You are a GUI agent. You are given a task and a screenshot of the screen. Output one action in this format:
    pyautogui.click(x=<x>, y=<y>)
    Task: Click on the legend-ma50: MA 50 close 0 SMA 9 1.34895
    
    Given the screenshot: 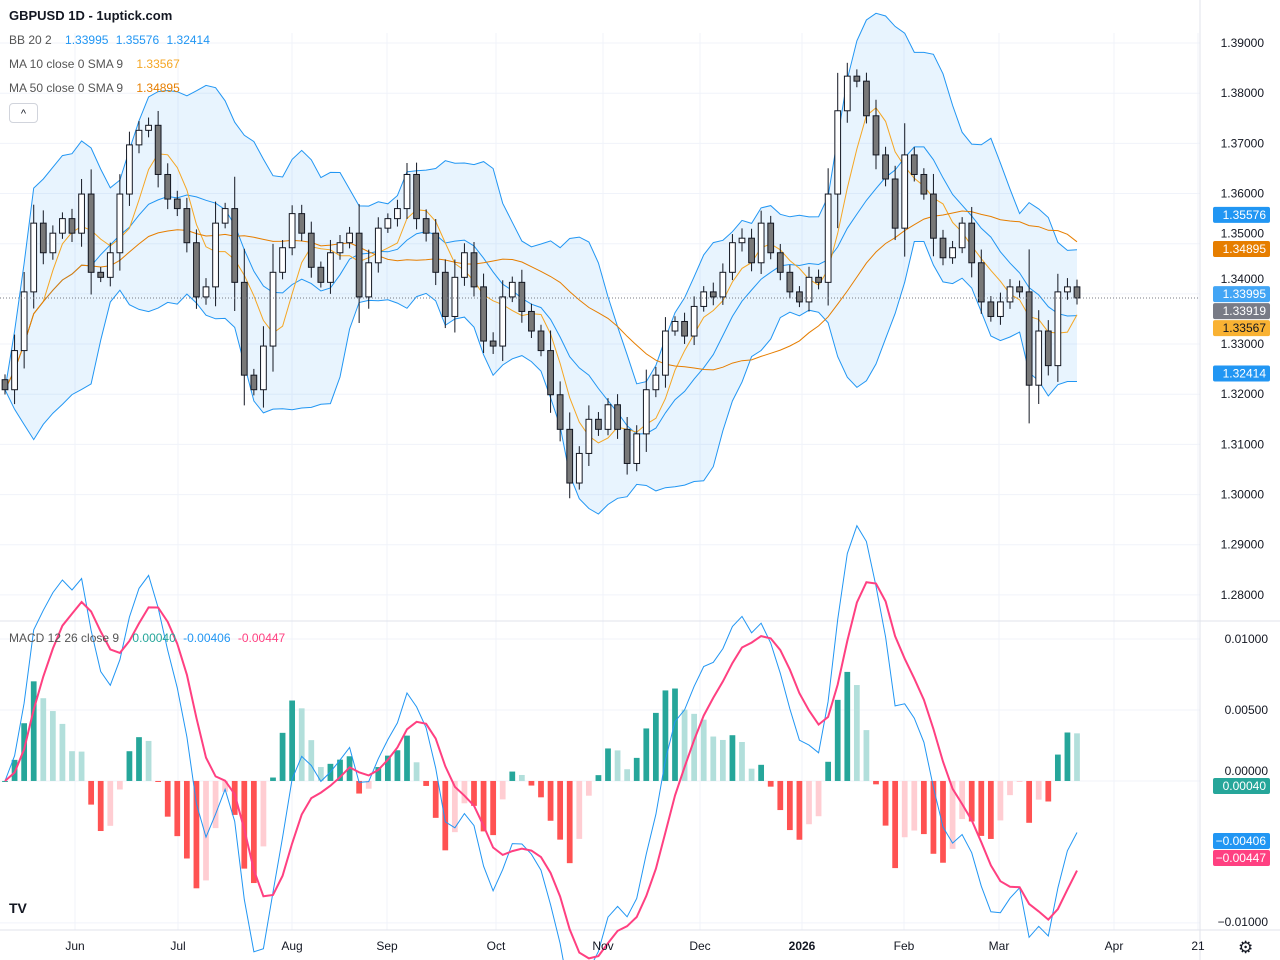 What is the action you would take?
    pyautogui.click(x=96, y=88)
    